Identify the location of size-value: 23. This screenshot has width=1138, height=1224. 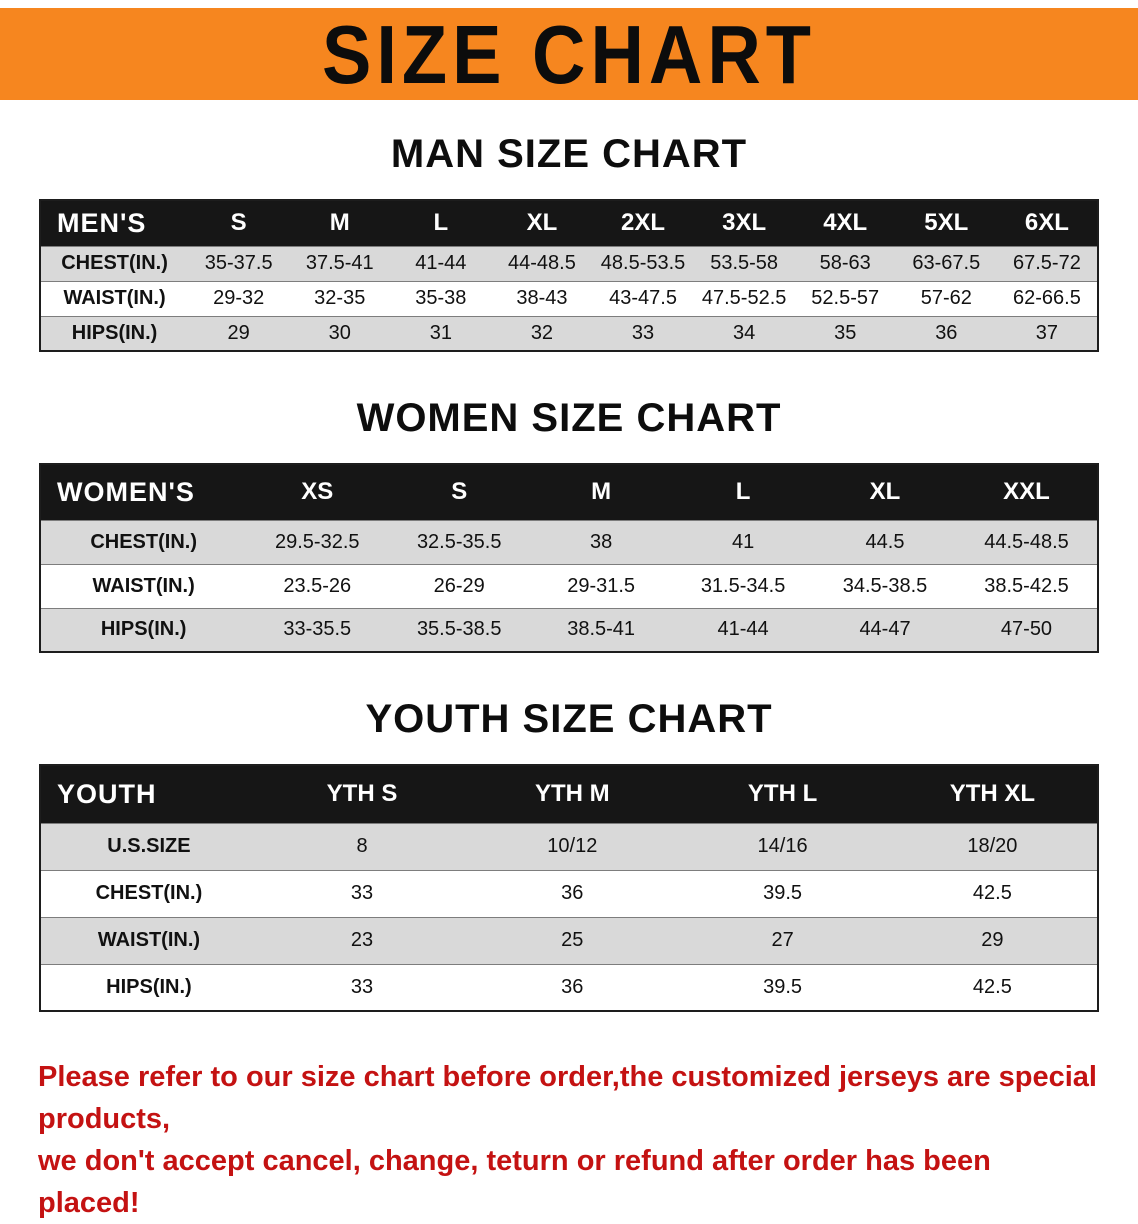
(362, 940).